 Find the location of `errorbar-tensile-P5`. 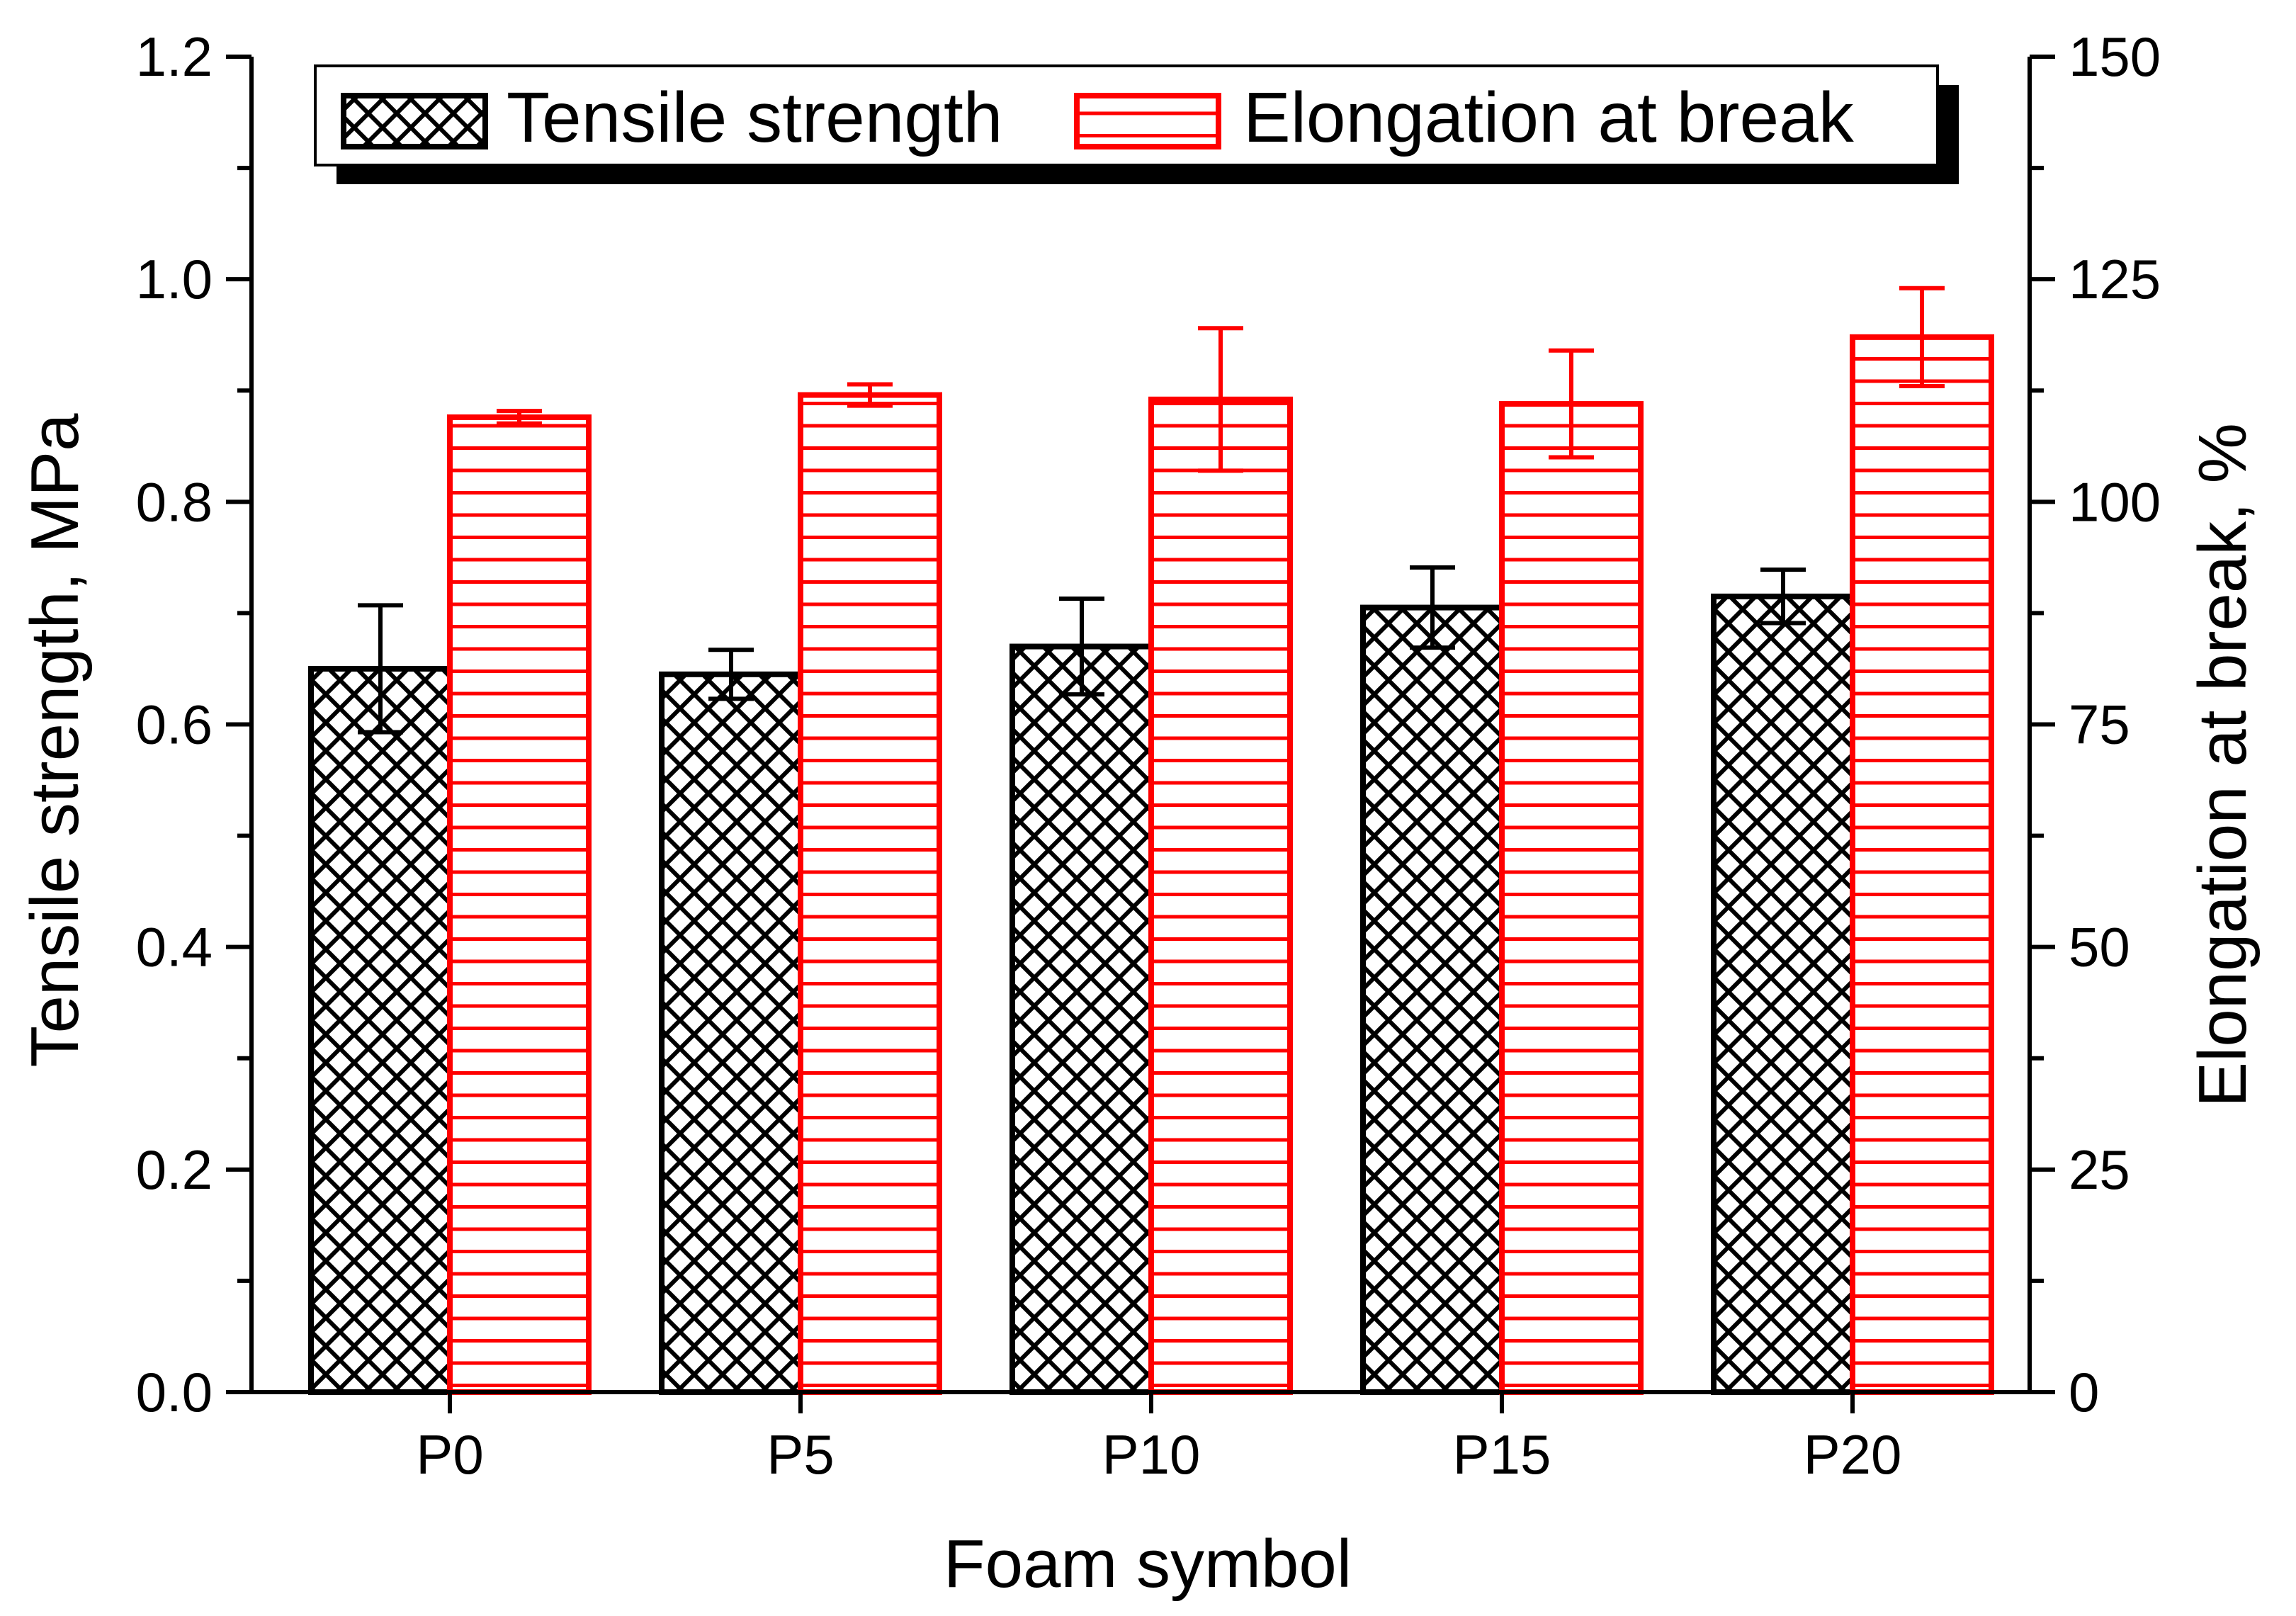

errorbar-tensile-P5 is located at coordinates (731, 674).